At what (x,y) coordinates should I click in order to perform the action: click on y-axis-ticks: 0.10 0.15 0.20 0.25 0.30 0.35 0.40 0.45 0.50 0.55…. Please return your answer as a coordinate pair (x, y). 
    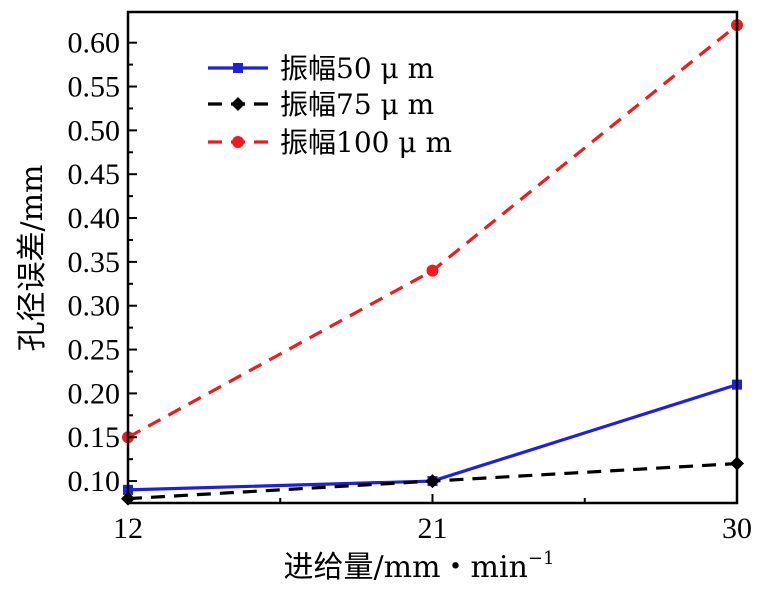
    Looking at the image, I should click on (102, 262).